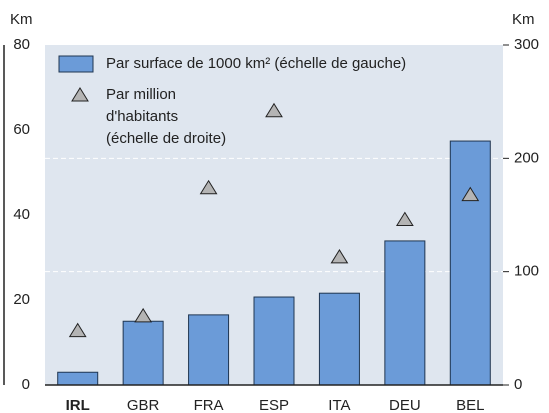  Describe the element at coordinates (526, 44) in the screenshot. I see `y2-tick-label: 300` at that location.